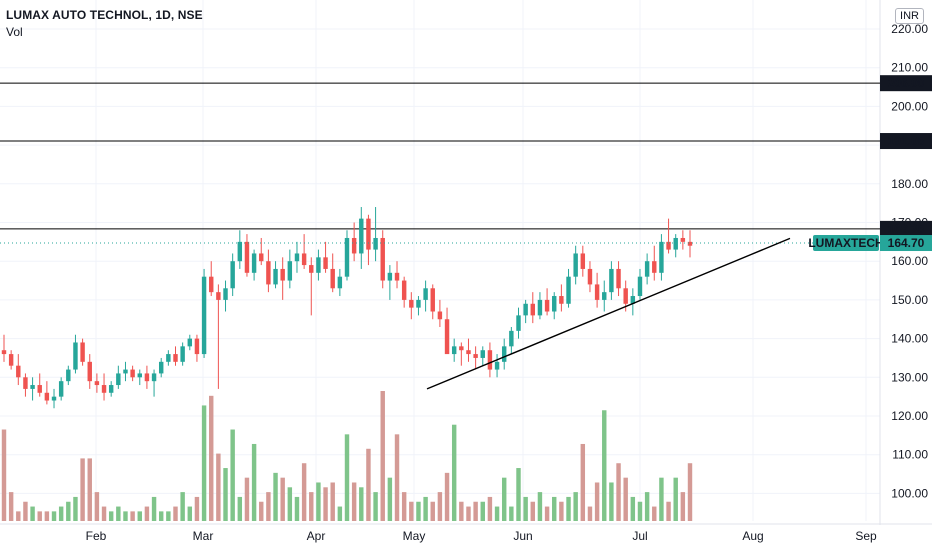 The width and height of the screenshot is (932, 550). Describe the element at coordinates (909, 493) in the screenshot. I see `y-tick-label: 100.00` at that location.